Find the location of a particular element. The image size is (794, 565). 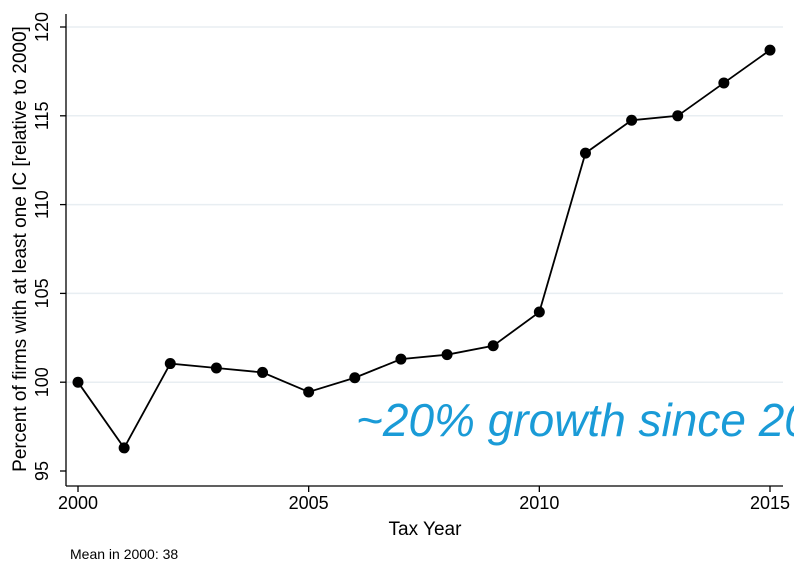

x-tick-label-2005: 2005 is located at coordinates (309, 503).